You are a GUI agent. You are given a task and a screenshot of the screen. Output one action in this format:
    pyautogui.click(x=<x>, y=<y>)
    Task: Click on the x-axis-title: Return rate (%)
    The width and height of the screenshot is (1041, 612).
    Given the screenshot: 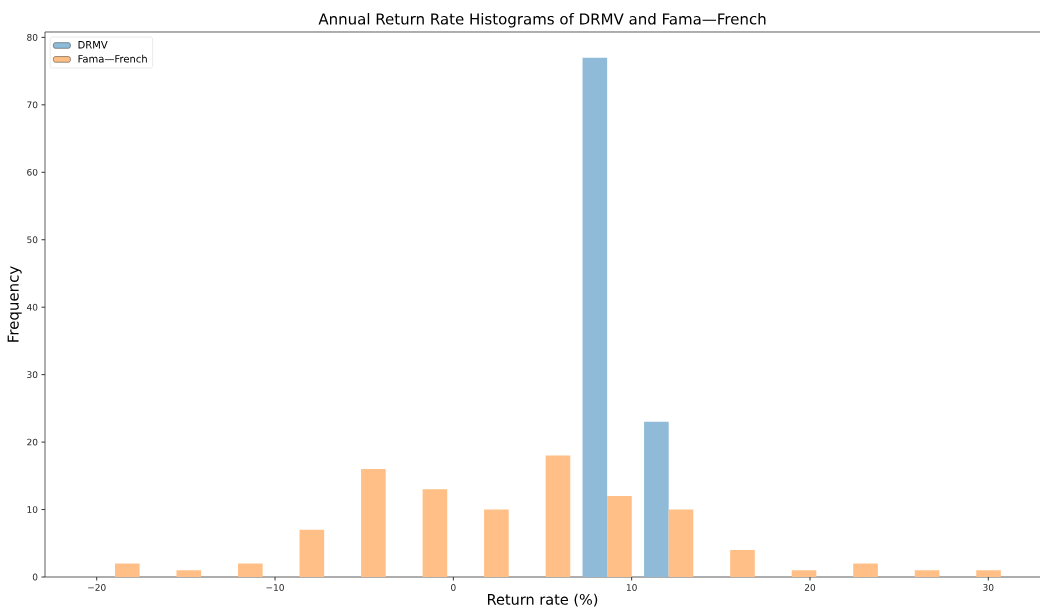 What is the action you would take?
    pyautogui.click(x=542, y=600)
    